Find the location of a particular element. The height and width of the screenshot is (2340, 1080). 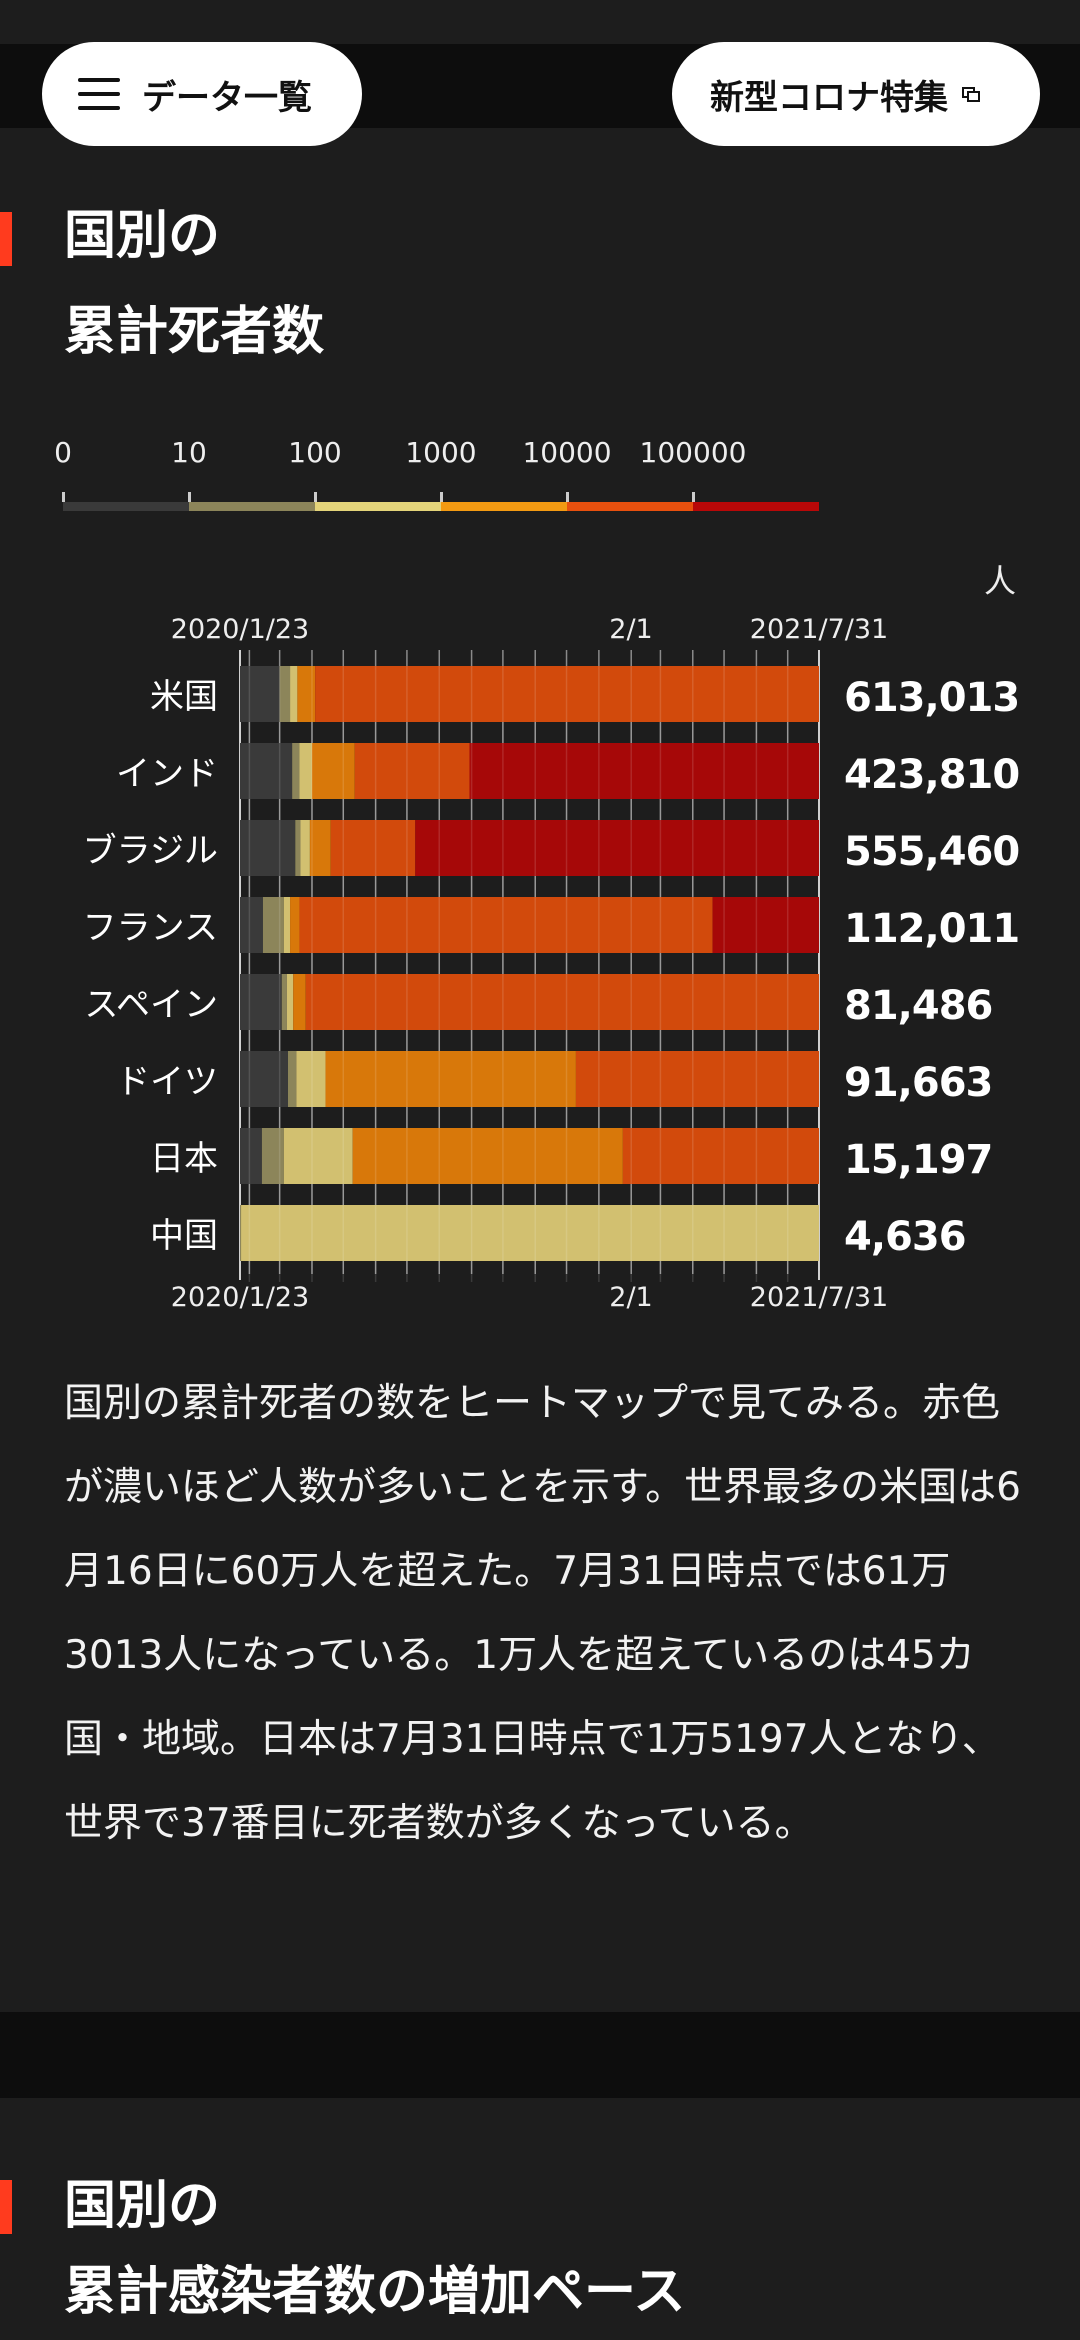

country-label: ドイツ is located at coordinates (167, 1082).